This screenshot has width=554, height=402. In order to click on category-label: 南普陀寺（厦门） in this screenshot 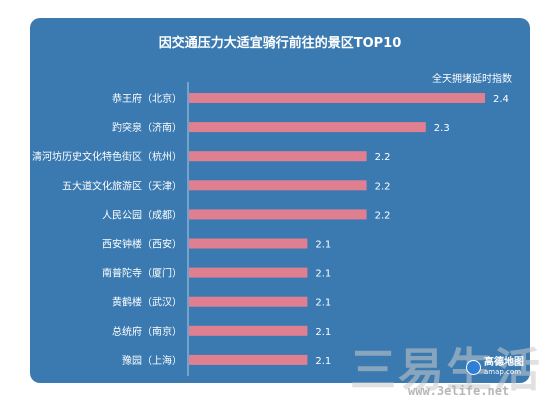, I will do `click(142, 273)`.